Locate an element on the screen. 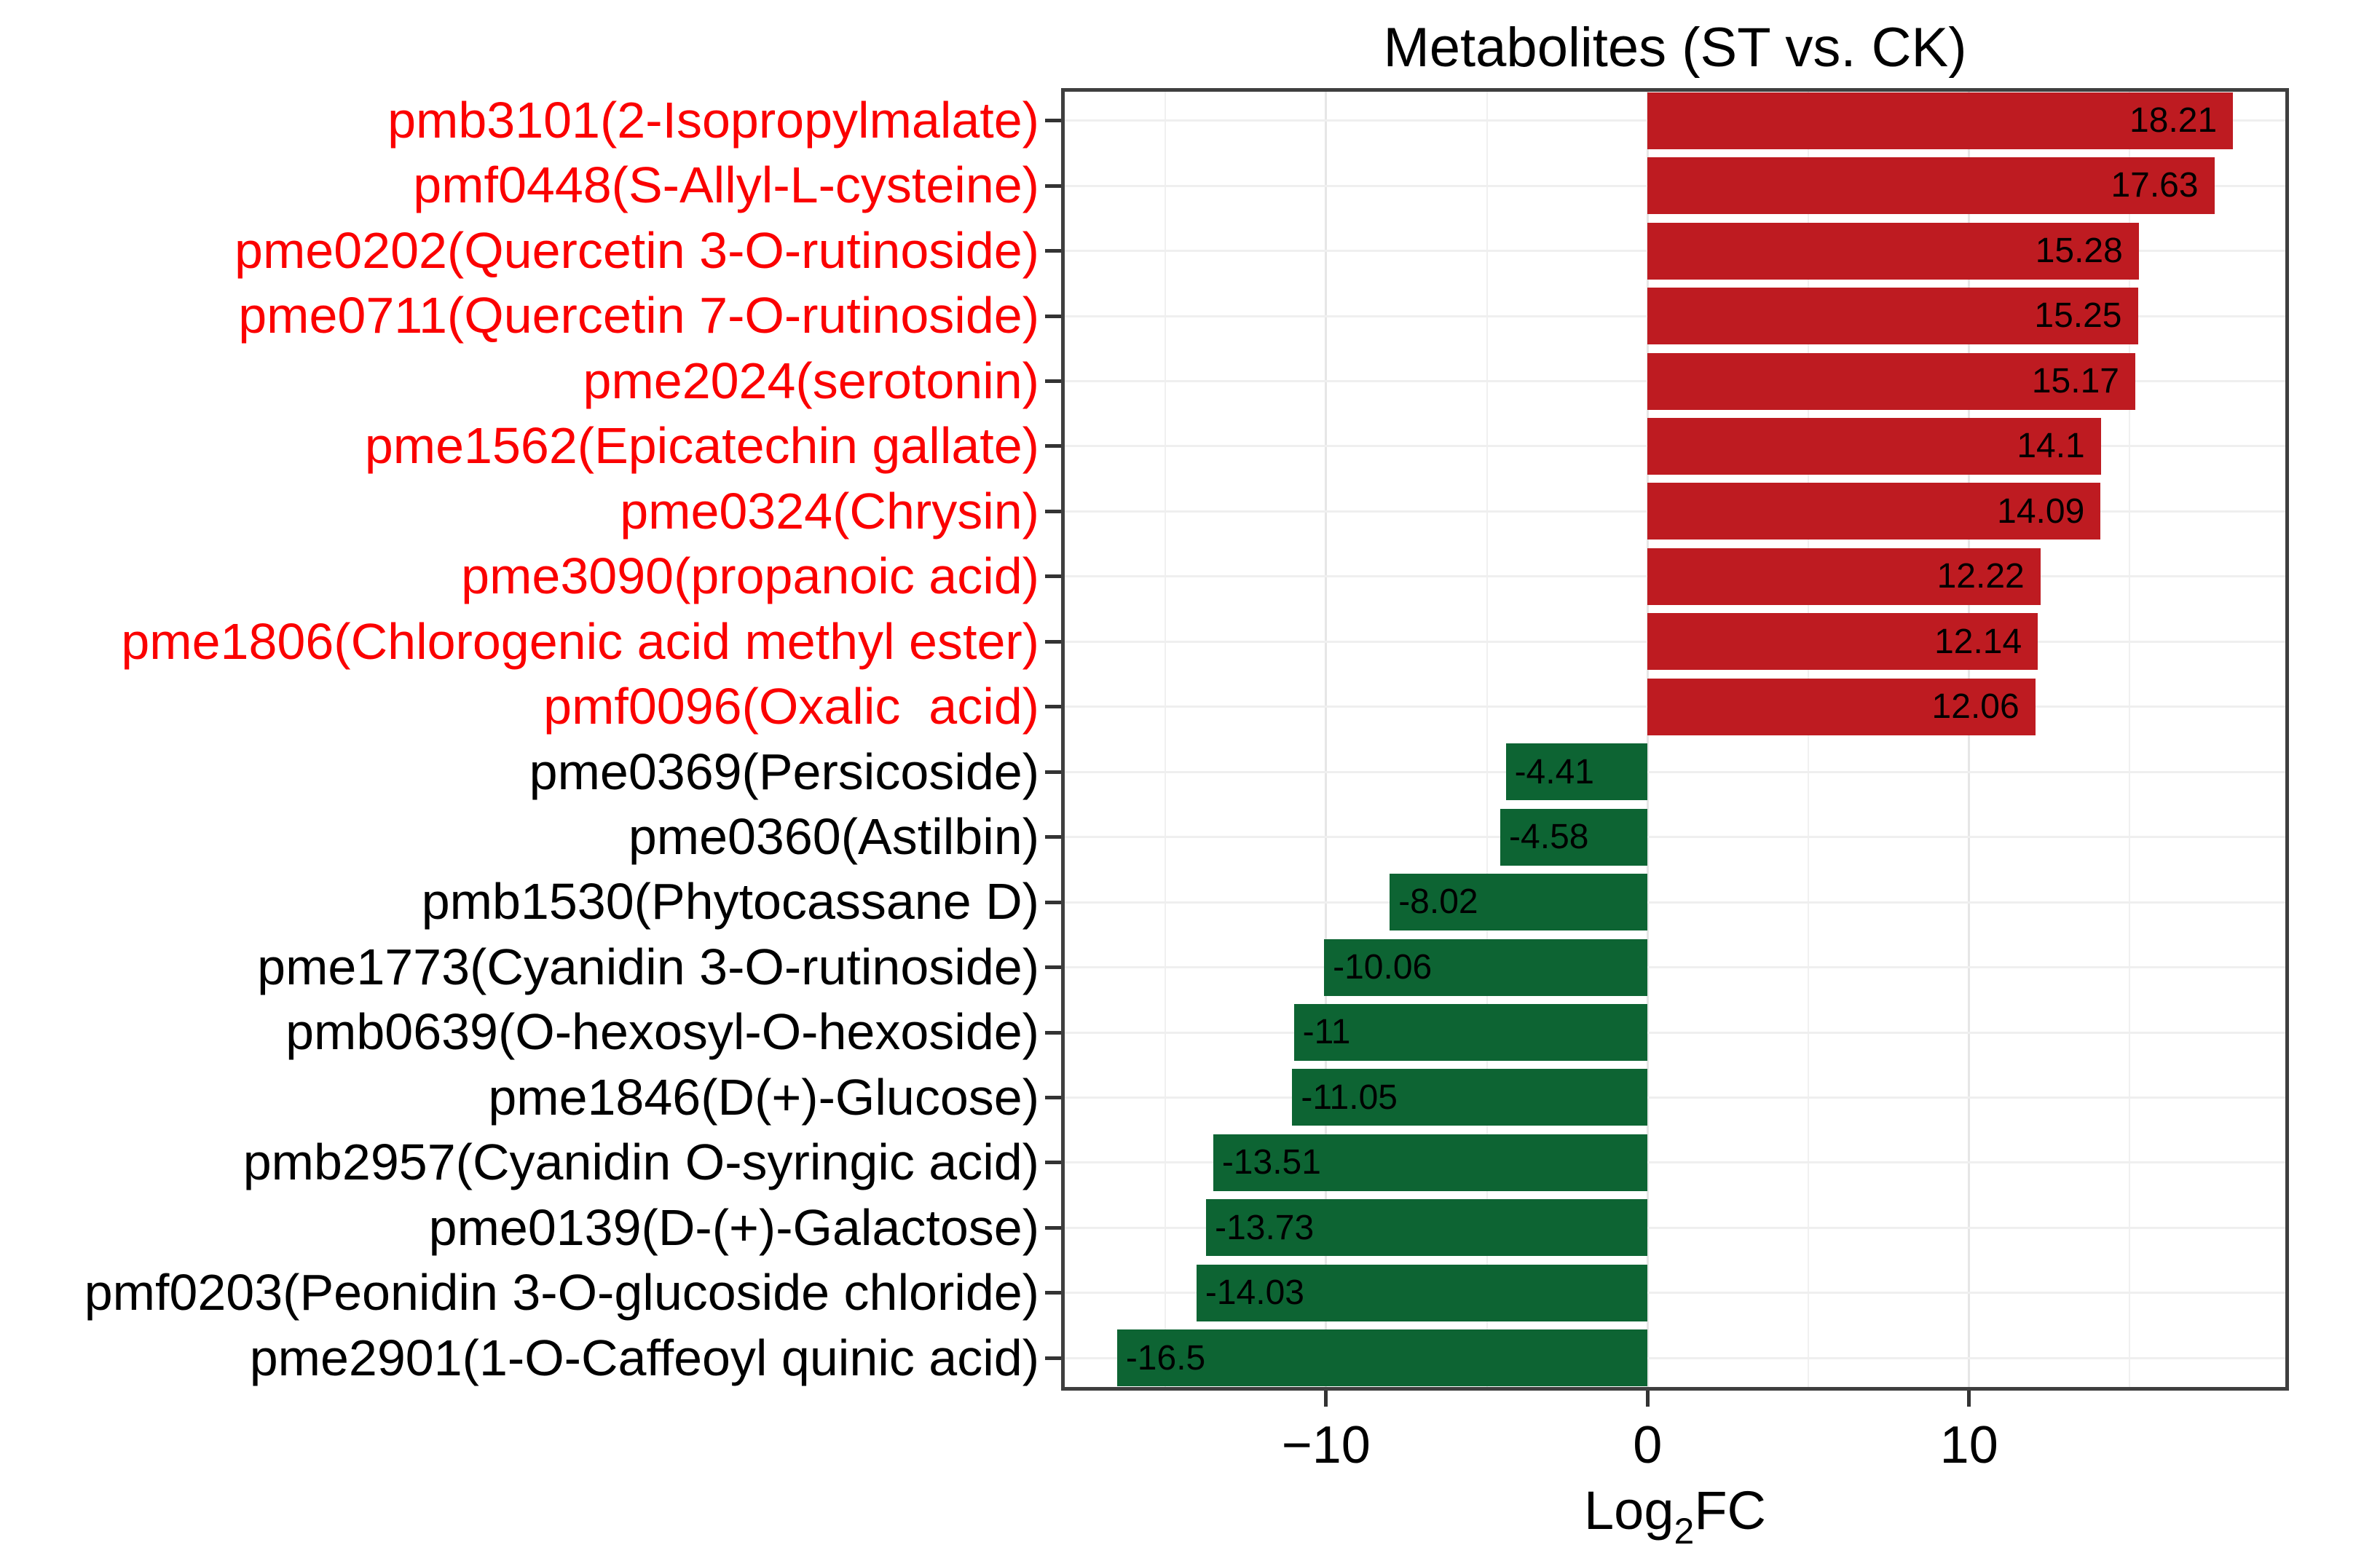 The image size is (2380, 1561). bar-value-label: -10.06 is located at coordinates (1383, 967).